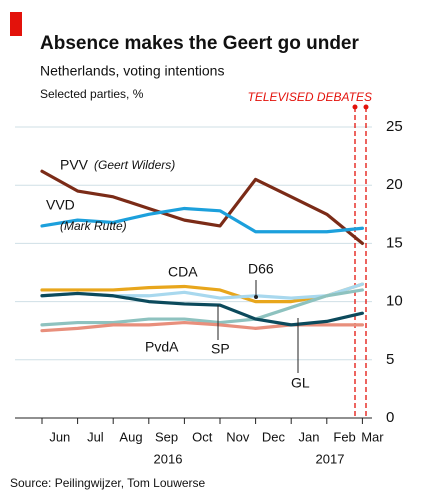  What do you see at coordinates (238, 436) in the screenshot?
I see `x-tick-label: Nov` at bounding box center [238, 436].